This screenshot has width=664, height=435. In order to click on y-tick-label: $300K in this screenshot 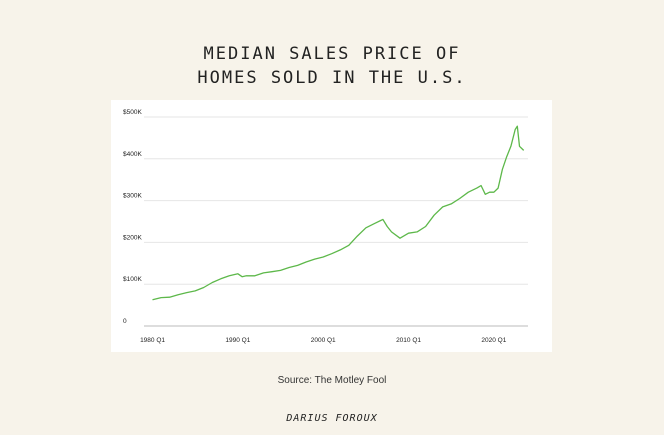, I will do `click(132, 196)`.